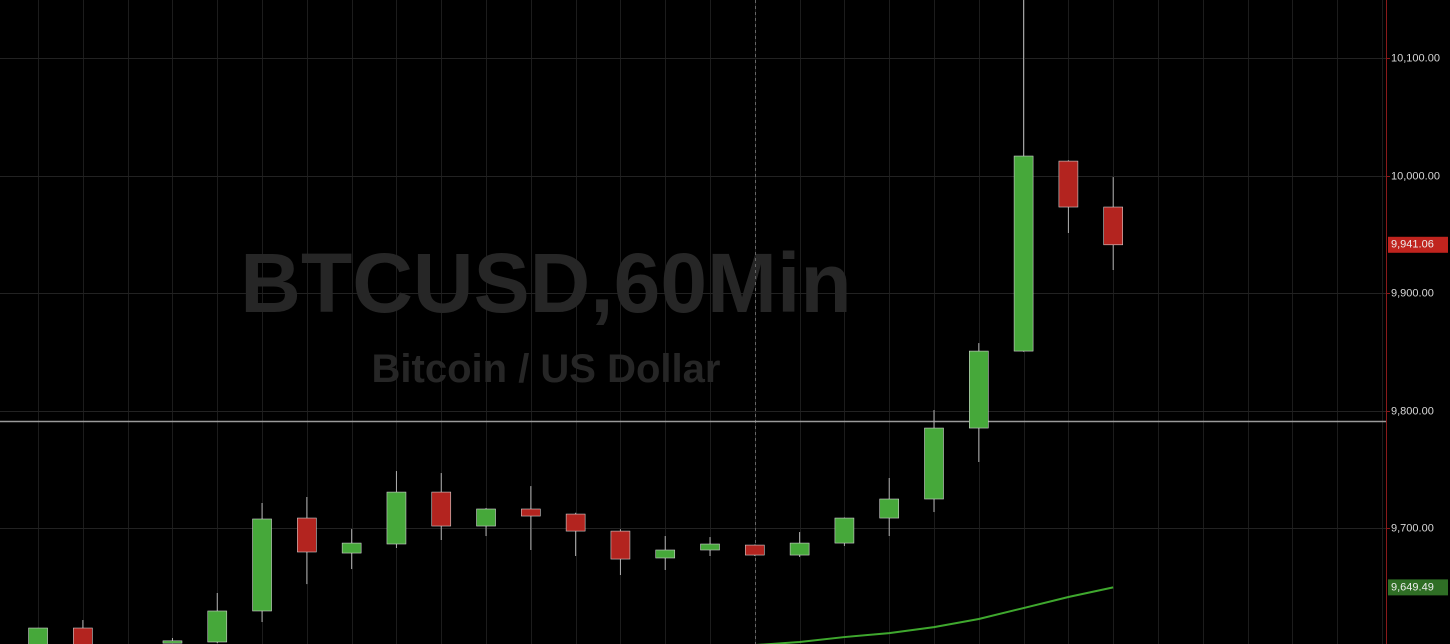 The width and height of the screenshot is (1450, 644). I want to click on y-tick-label: 9,800.00, so click(1412, 411).